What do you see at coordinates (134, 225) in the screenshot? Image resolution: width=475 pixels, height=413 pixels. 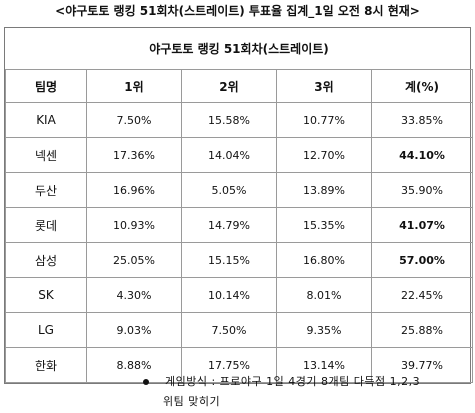 I see `rank-1-cell: 10.93%` at bounding box center [134, 225].